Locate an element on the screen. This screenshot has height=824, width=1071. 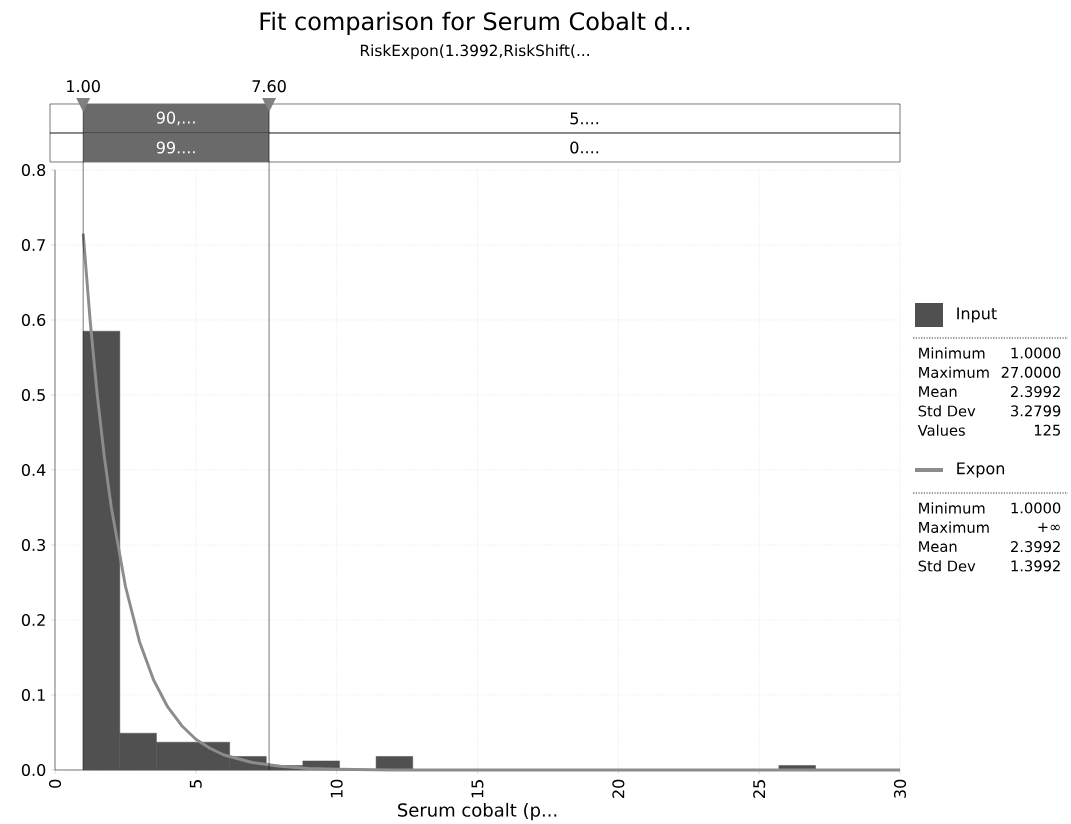
ref-line-label: 7.60 is located at coordinates (269, 86).